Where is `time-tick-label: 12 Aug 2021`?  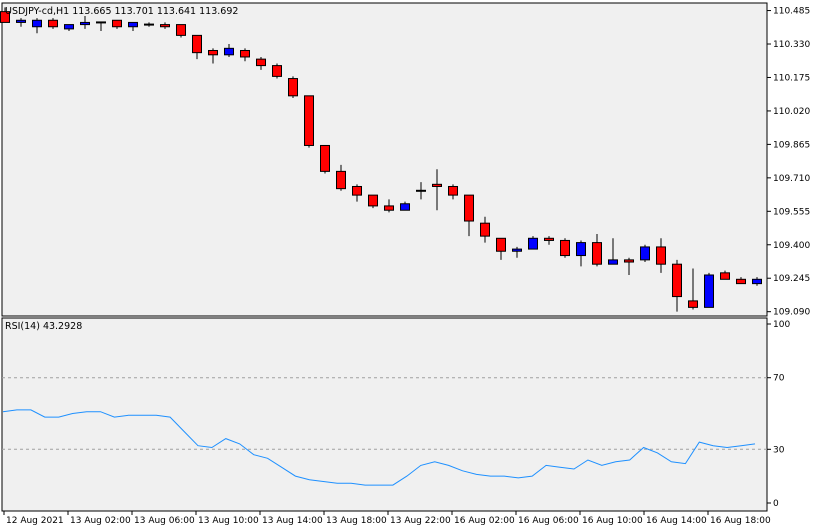 time-tick-label: 12 Aug 2021 is located at coordinates (35, 521).